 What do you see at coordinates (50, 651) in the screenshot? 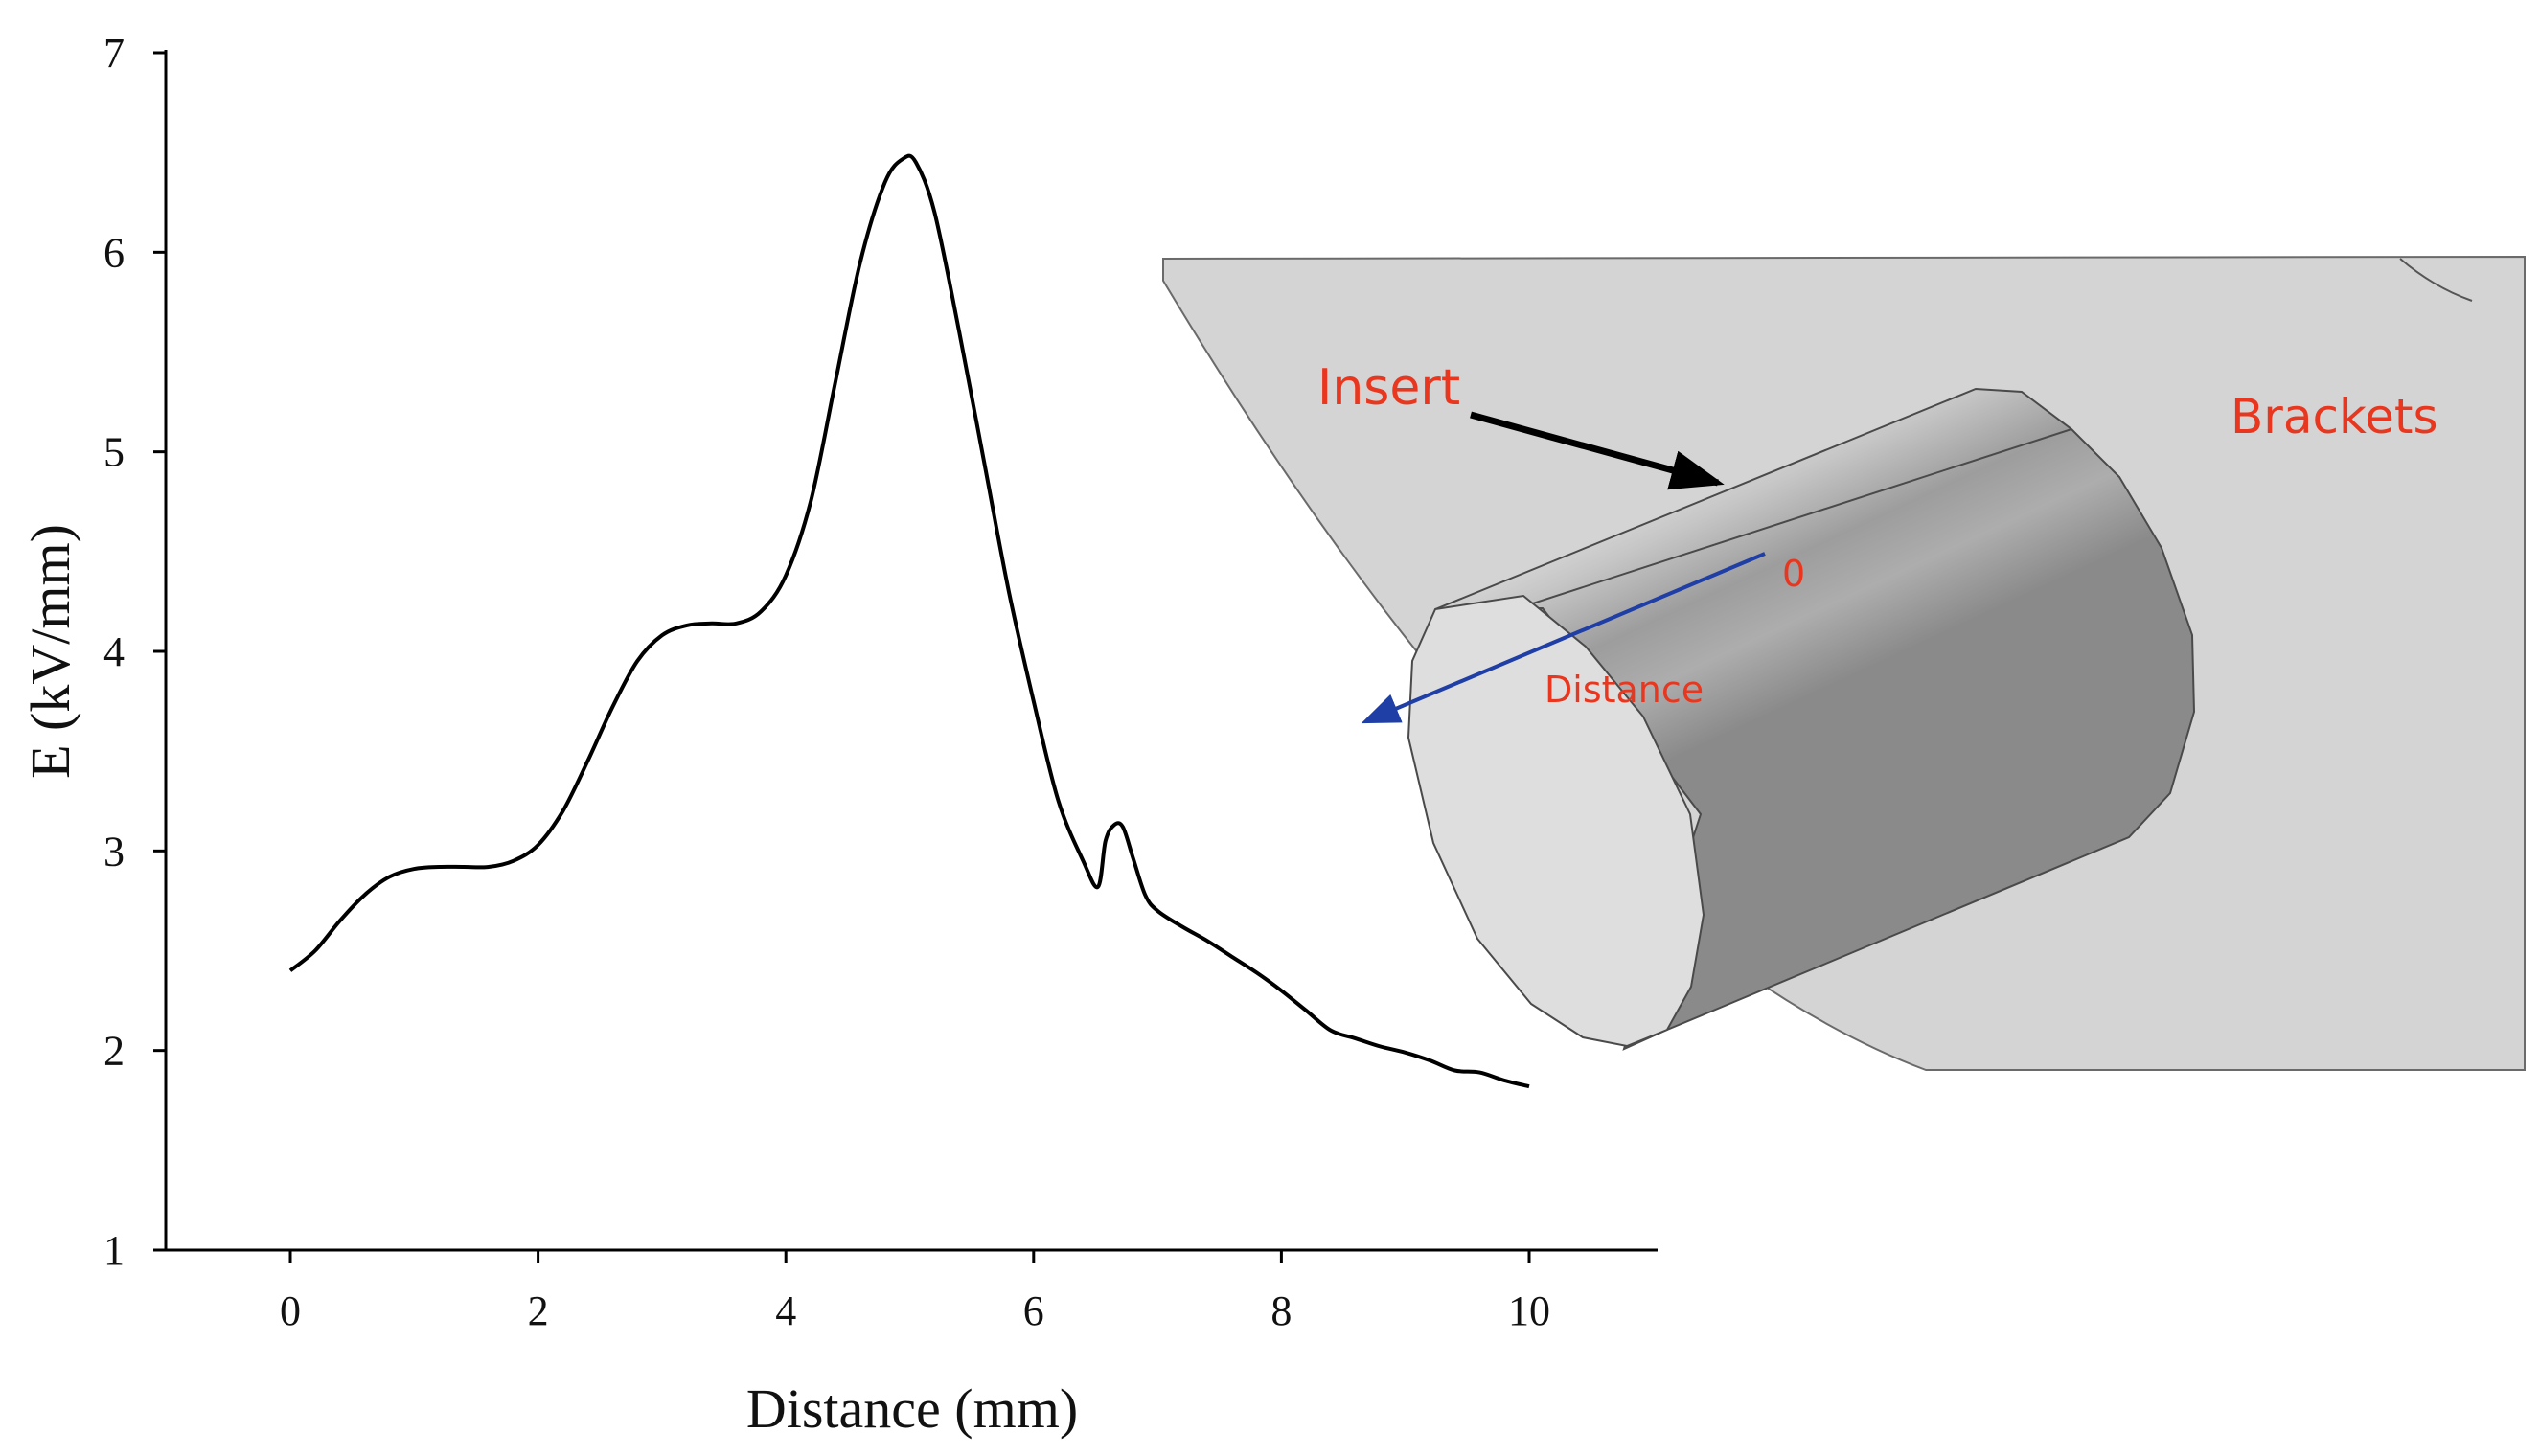
I see `y-axis-title: E (kV/mm)` at bounding box center [50, 651].